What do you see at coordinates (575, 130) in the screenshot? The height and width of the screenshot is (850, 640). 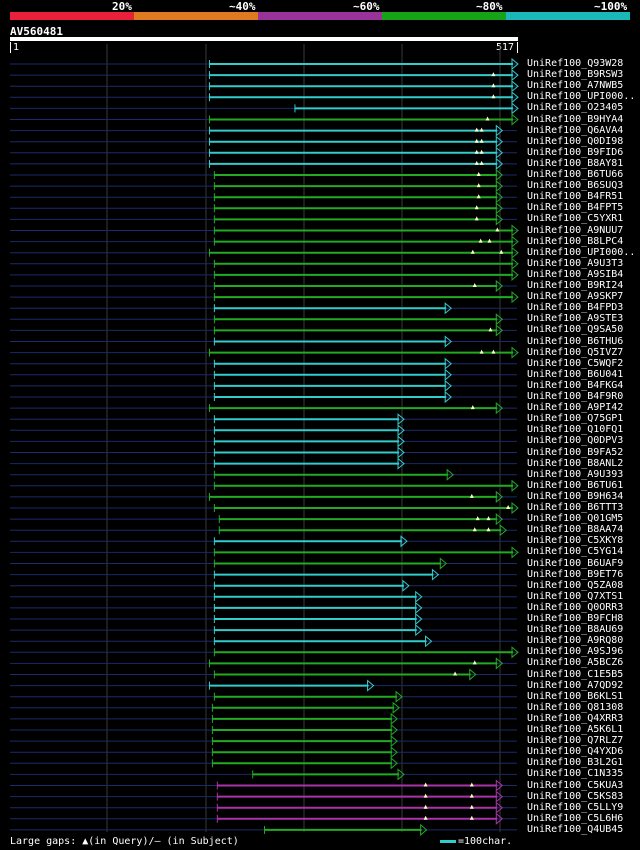 I see `hit-label: UniRef100_Q6AVA4` at bounding box center [575, 130].